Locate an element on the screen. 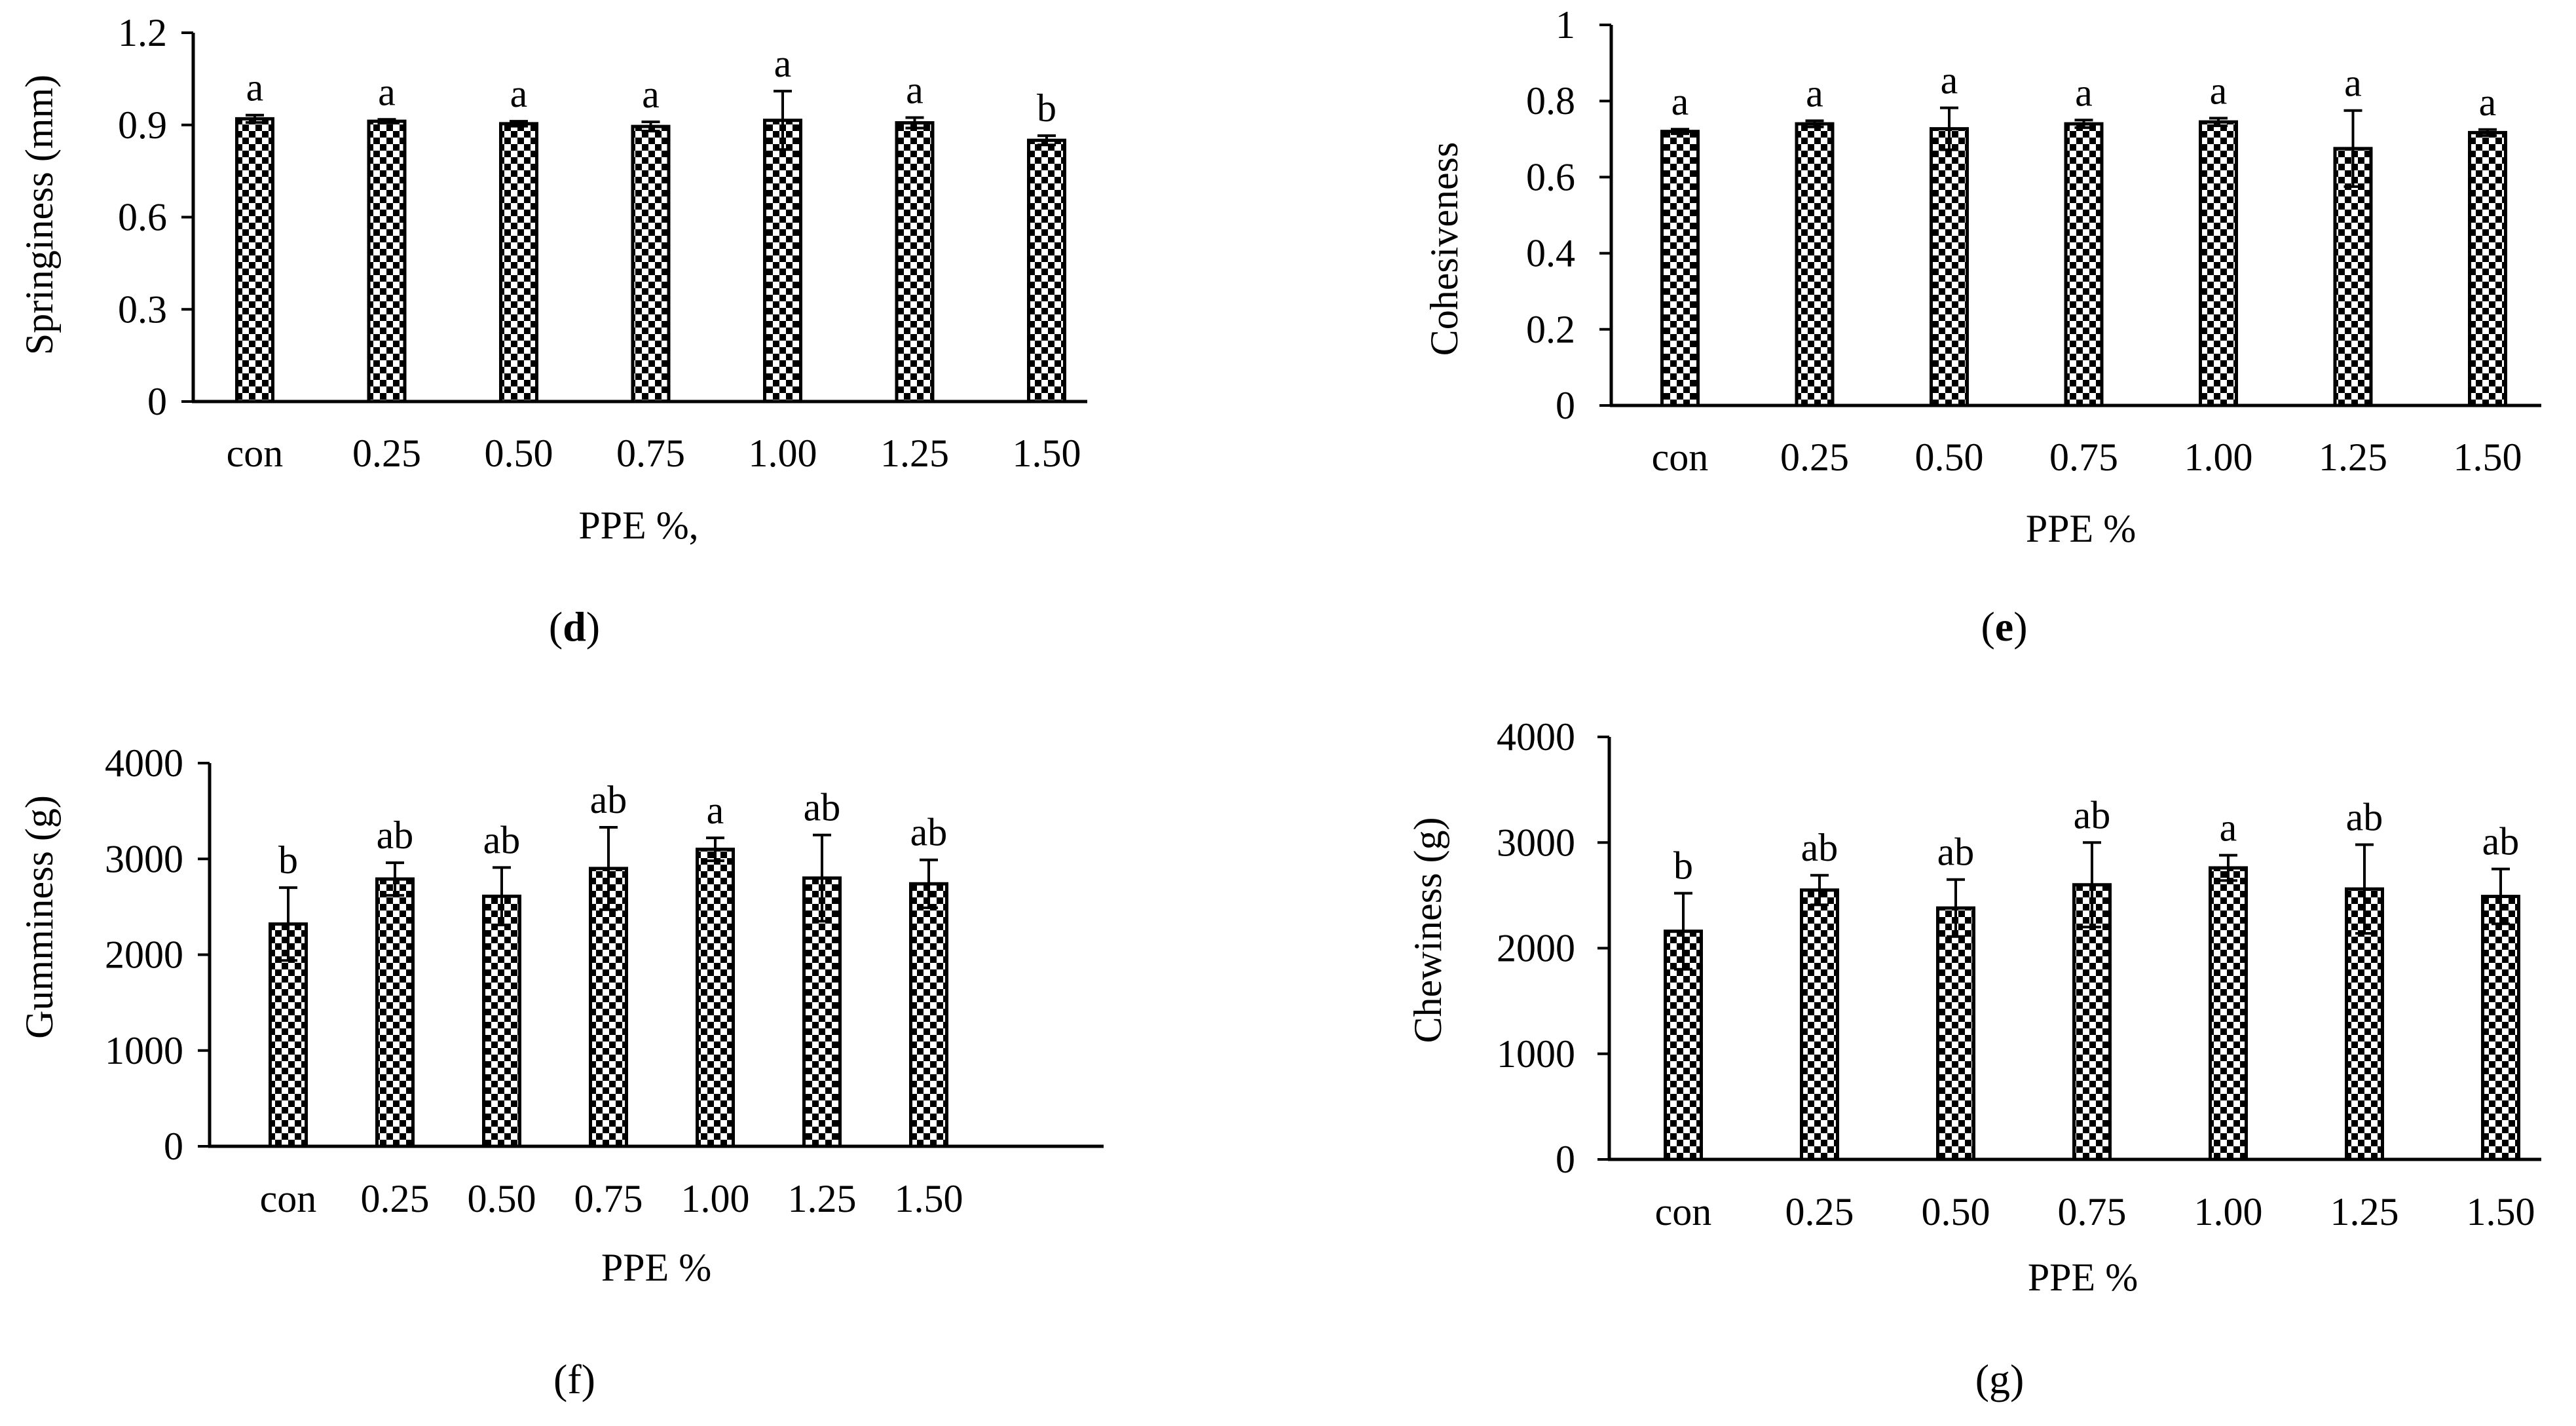  y-tick-label: 1 is located at coordinates (1565, 25).